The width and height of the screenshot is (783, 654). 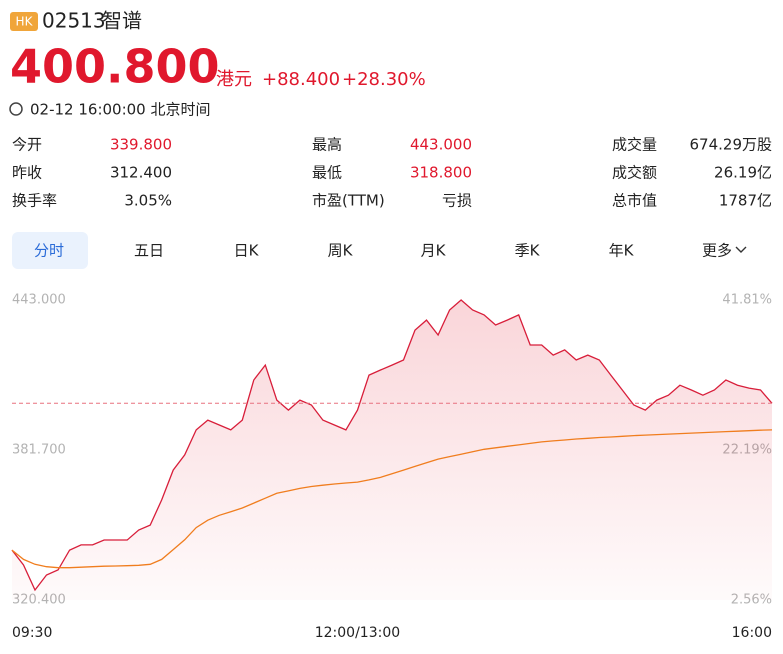 I want to click on stat-value: 26.19亿, so click(x=743, y=173).